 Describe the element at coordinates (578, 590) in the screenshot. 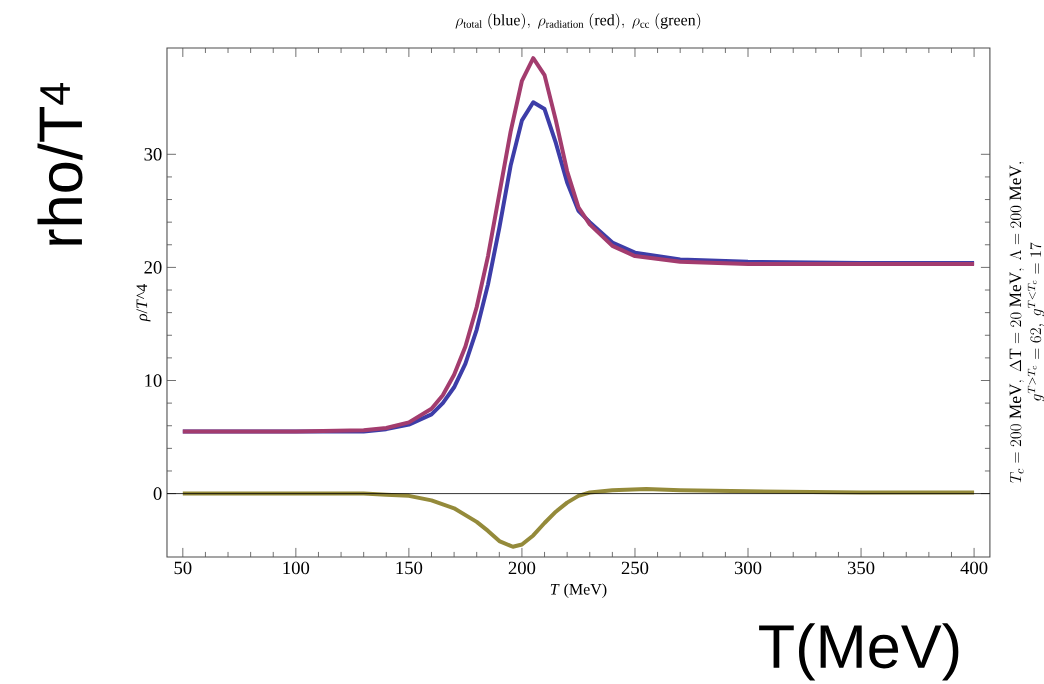

I see `x-axis-title: T (MeV)` at that location.